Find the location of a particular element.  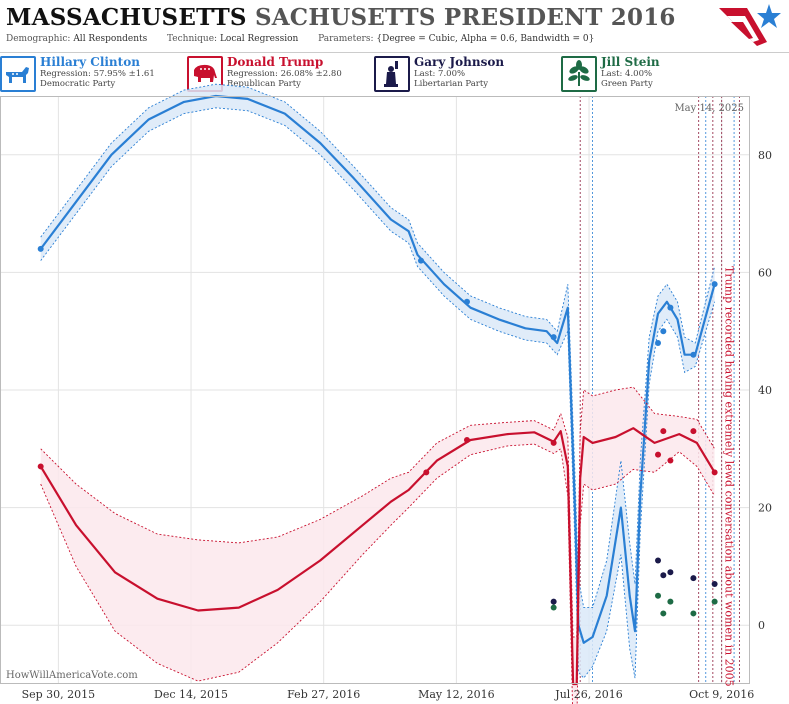

title-state: MASSACHUSETTS is located at coordinates (126, 17).